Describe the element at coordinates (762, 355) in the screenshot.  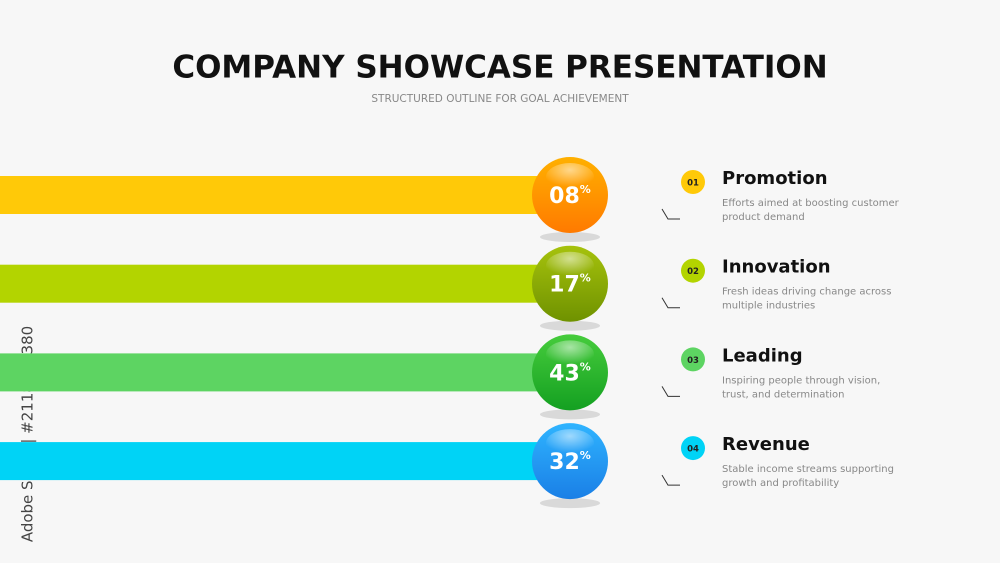
I see `item-title: Leading` at that location.